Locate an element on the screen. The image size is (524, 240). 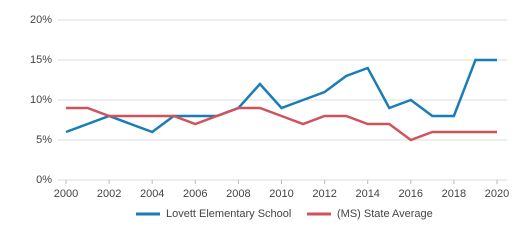
series-line is located at coordinates (281, 124).